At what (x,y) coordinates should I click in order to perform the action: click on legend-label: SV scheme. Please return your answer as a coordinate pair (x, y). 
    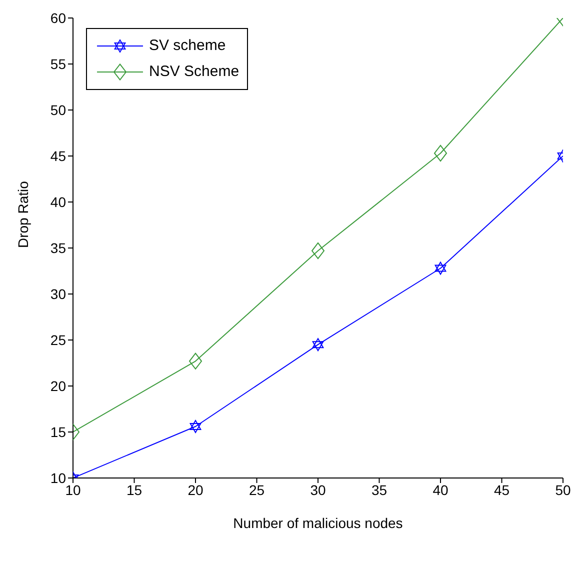
    Looking at the image, I should click on (187, 46).